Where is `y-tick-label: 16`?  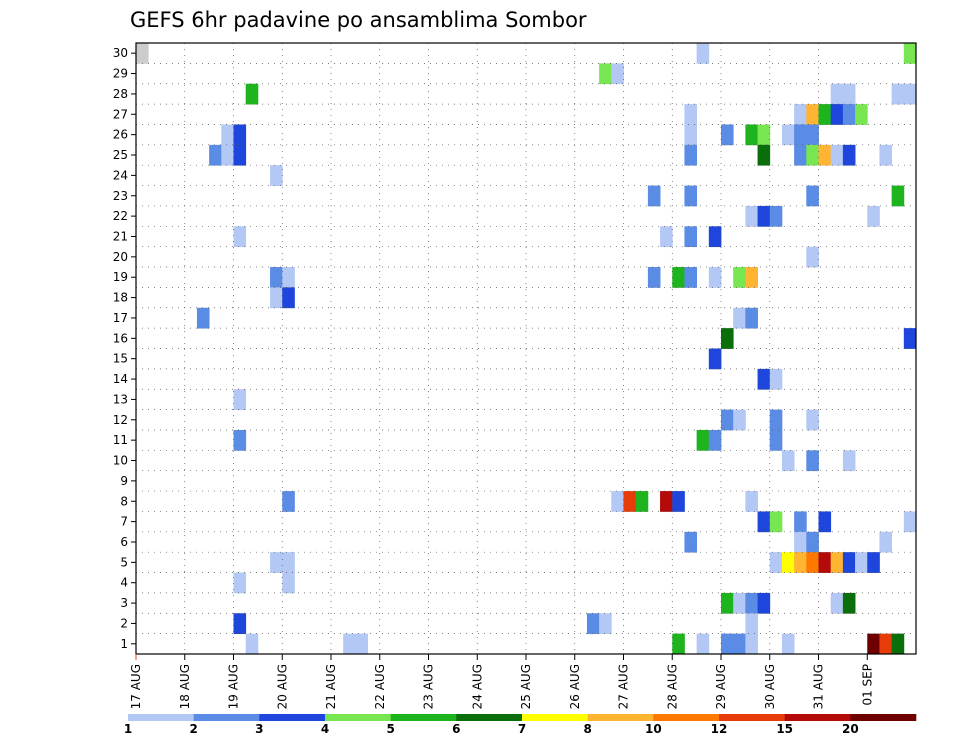 y-tick-label: 16 is located at coordinates (120, 338).